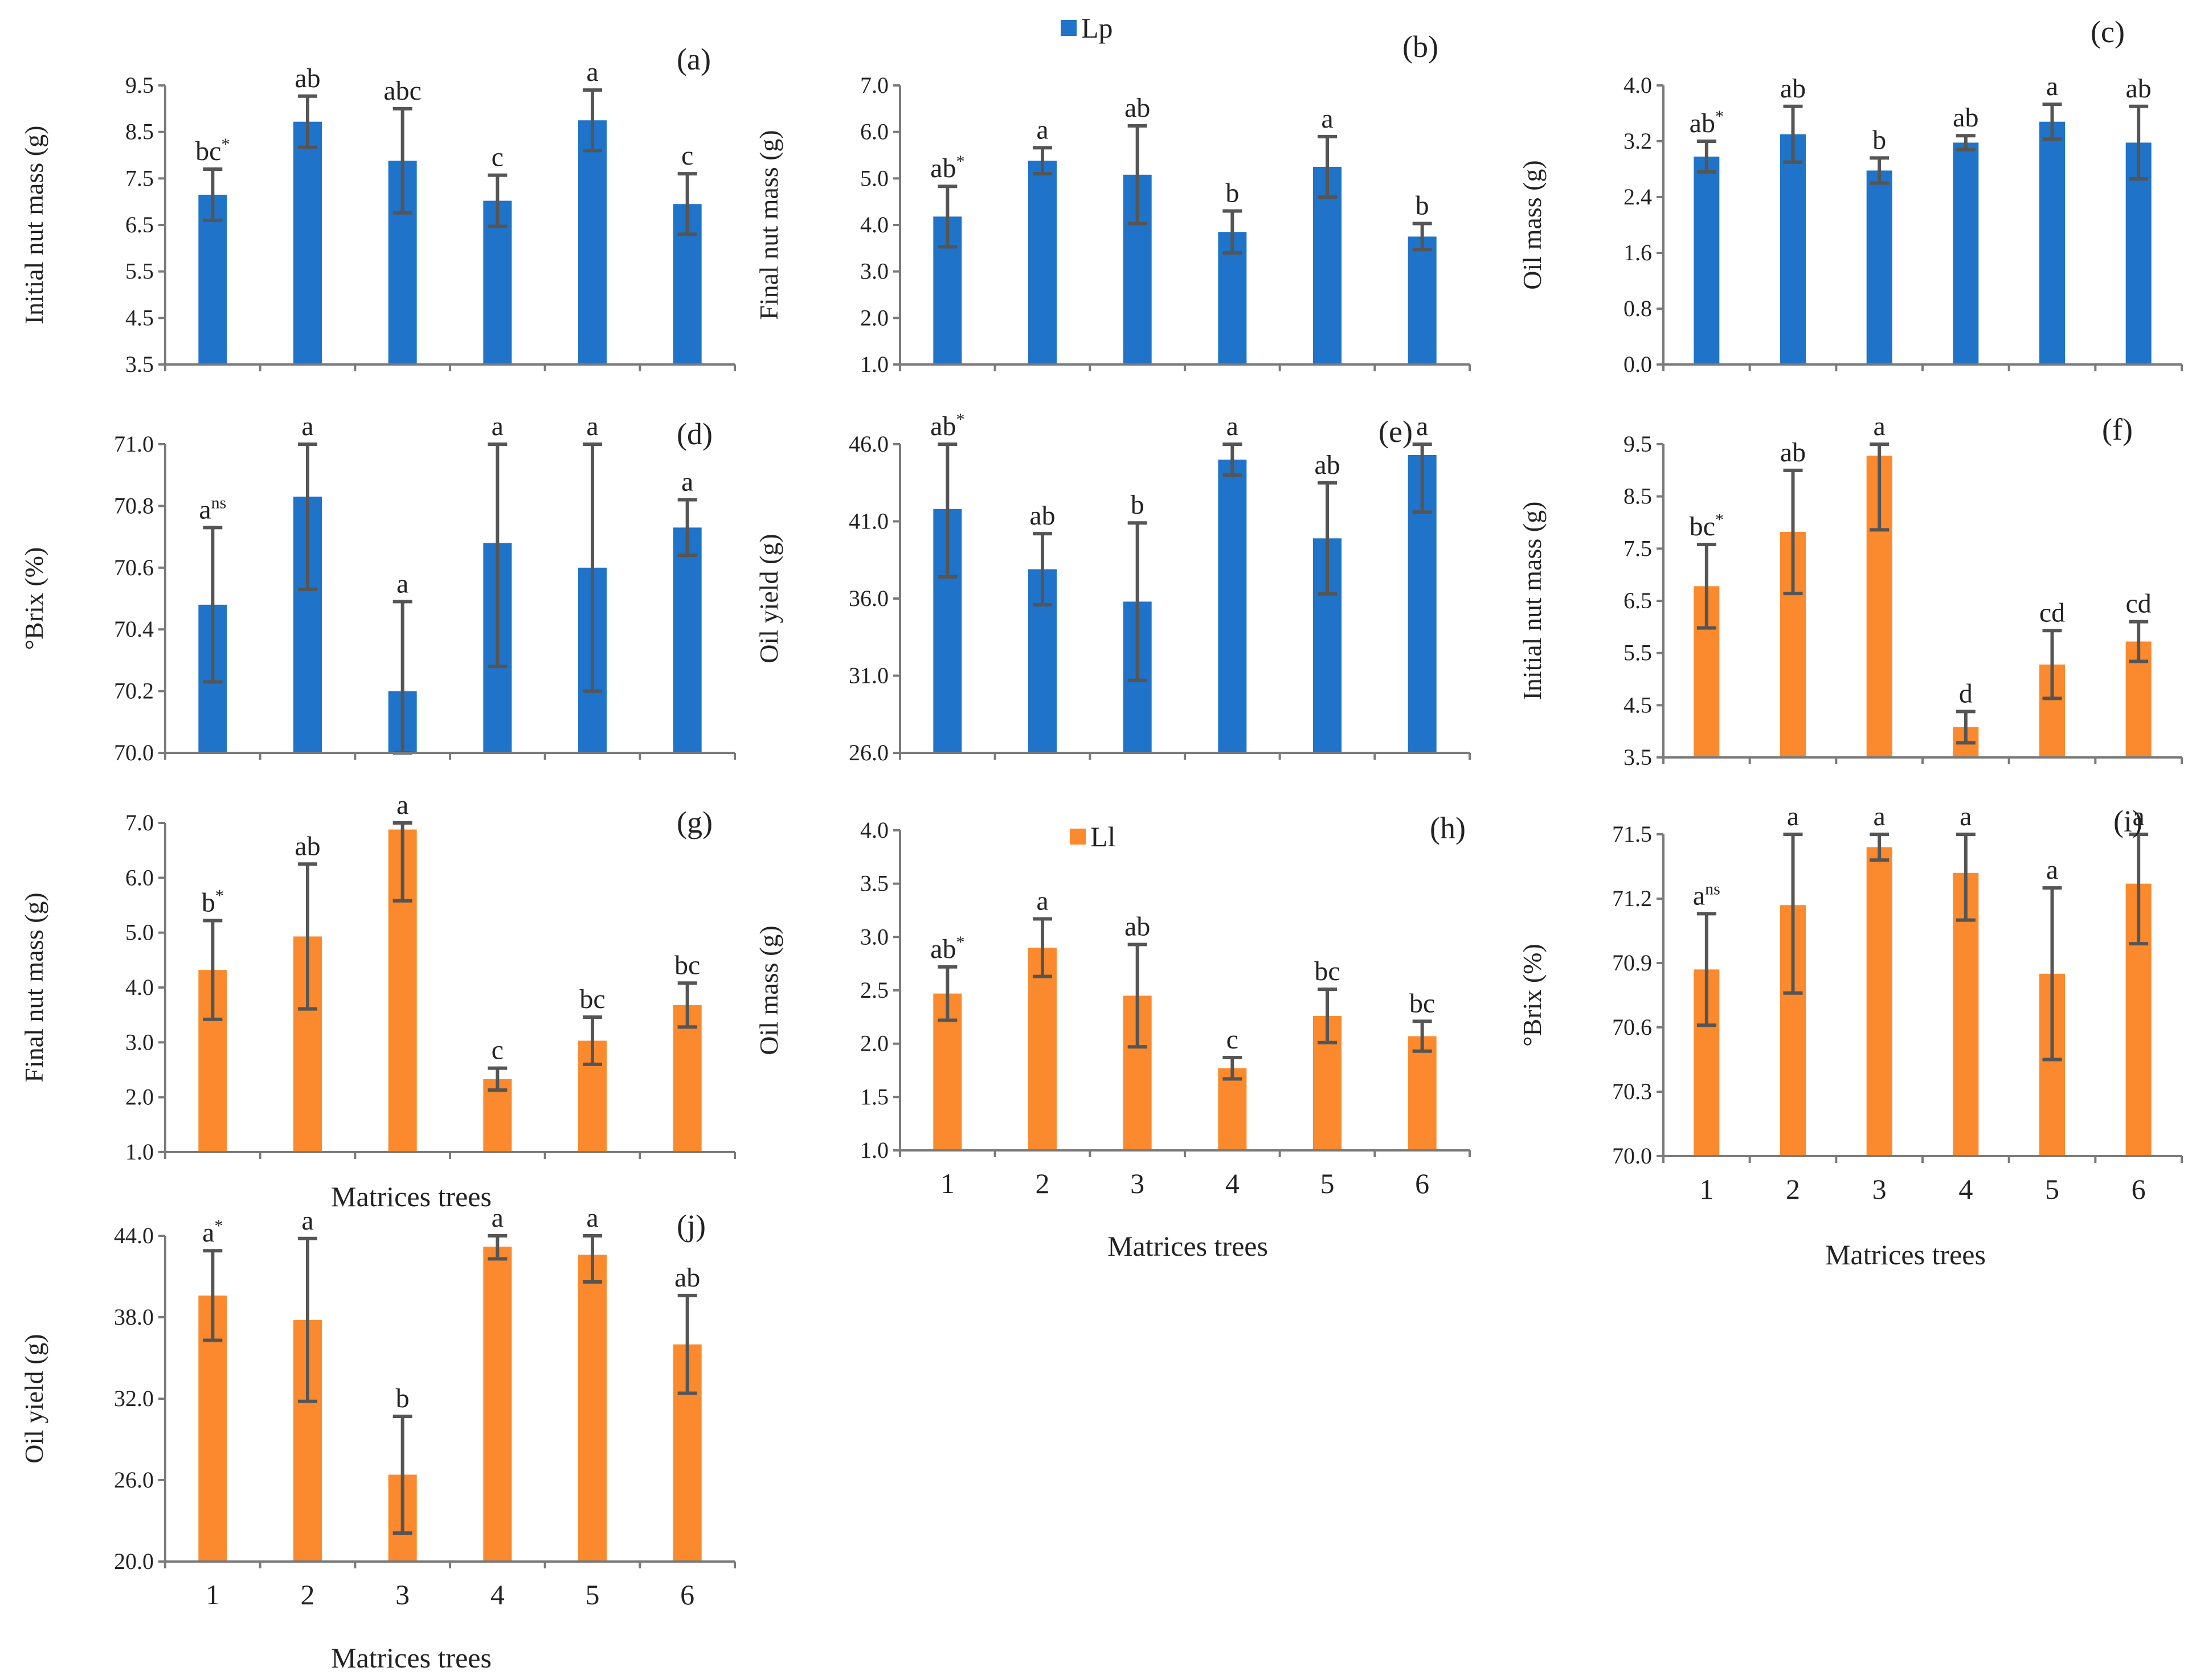  What do you see at coordinates (1422, 426) in the screenshot?
I see `sig-letter-e-6: a` at bounding box center [1422, 426].